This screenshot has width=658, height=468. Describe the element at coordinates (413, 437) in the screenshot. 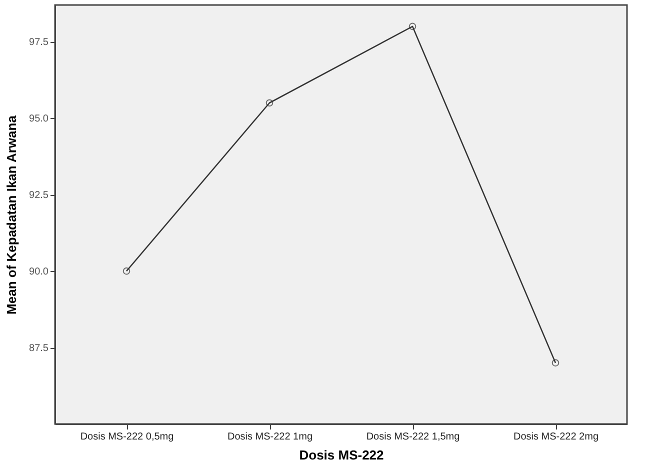

I see `x-tick-label: Dosis MS-222 1,5mg` at that location.